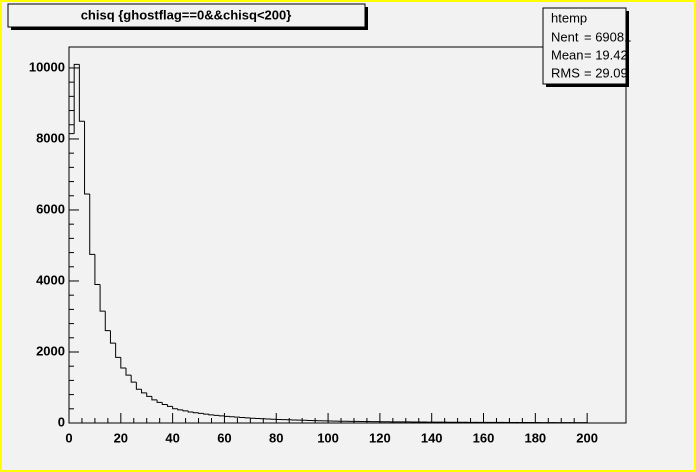 The image size is (696, 472). I want to click on x-tick-label: 80, so click(276, 437).